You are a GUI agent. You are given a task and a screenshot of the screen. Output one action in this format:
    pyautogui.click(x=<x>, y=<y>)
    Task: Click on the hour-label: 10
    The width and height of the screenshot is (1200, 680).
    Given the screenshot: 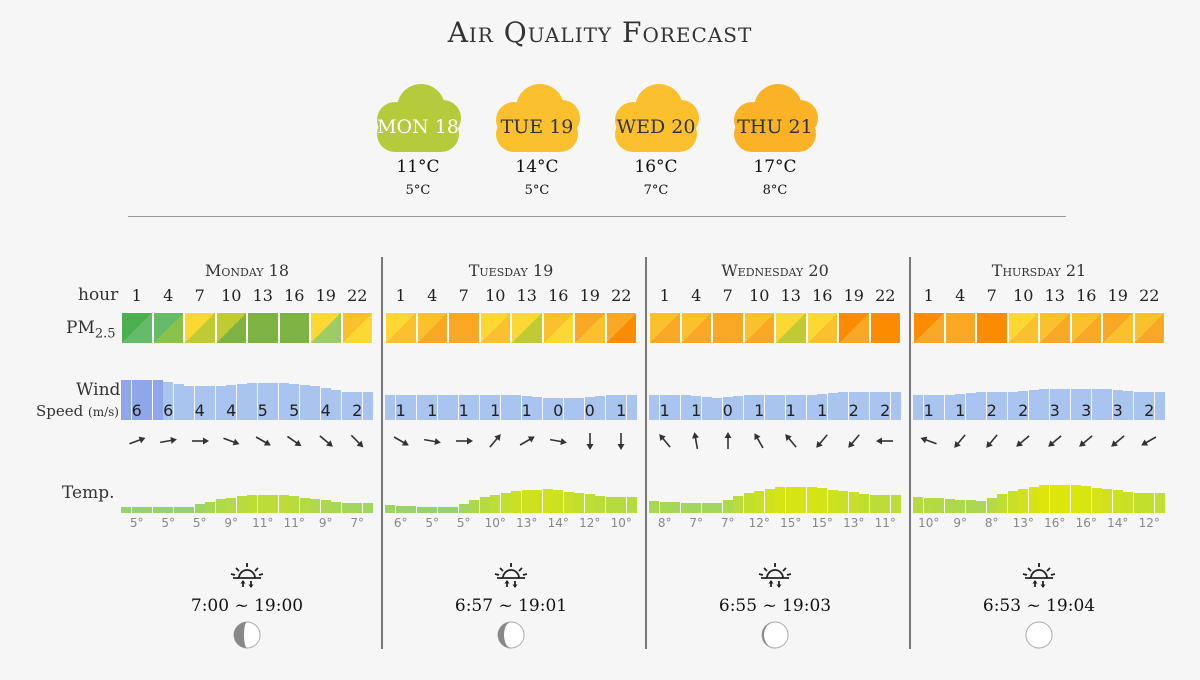 What is the action you would take?
    pyautogui.click(x=759, y=295)
    